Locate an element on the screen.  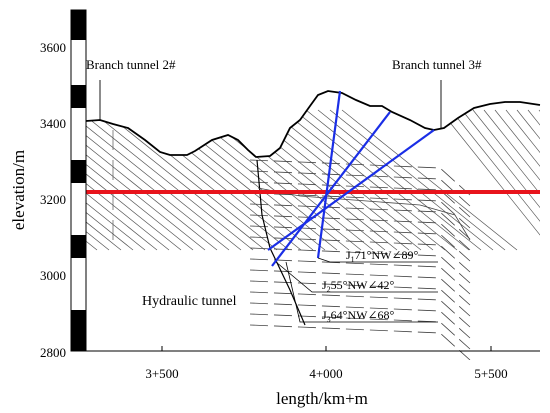
joint-j1-label: J171°NW∠89° is located at coordinates (382, 256).